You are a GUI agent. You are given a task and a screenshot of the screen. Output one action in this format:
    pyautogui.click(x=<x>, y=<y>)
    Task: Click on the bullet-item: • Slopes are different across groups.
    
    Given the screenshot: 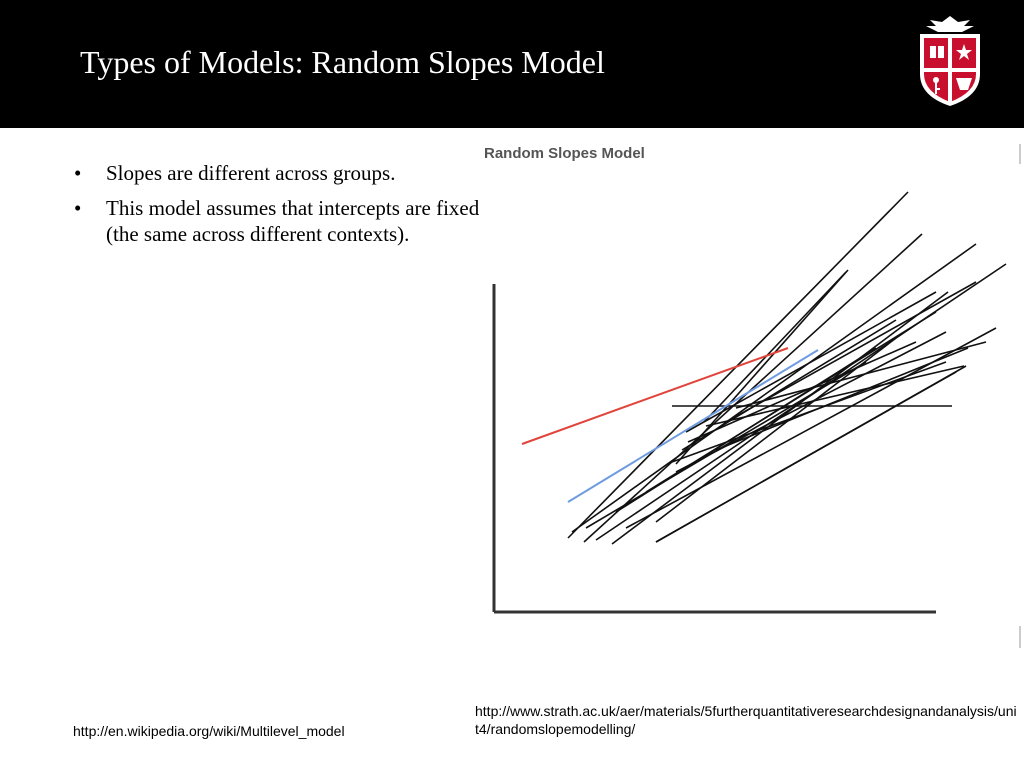 What is the action you would take?
    pyautogui.click(x=277, y=173)
    